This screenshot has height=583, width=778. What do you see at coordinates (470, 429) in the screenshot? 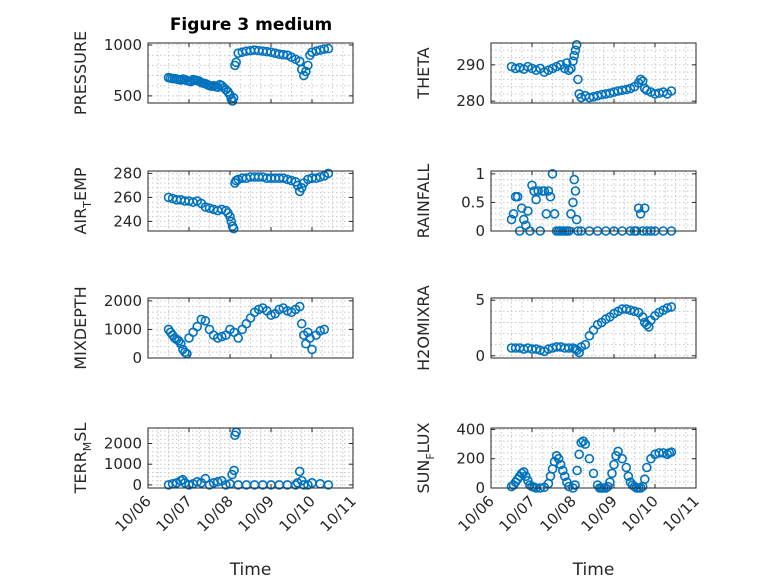
I see `y-tick-label: 400` at bounding box center [470, 429].